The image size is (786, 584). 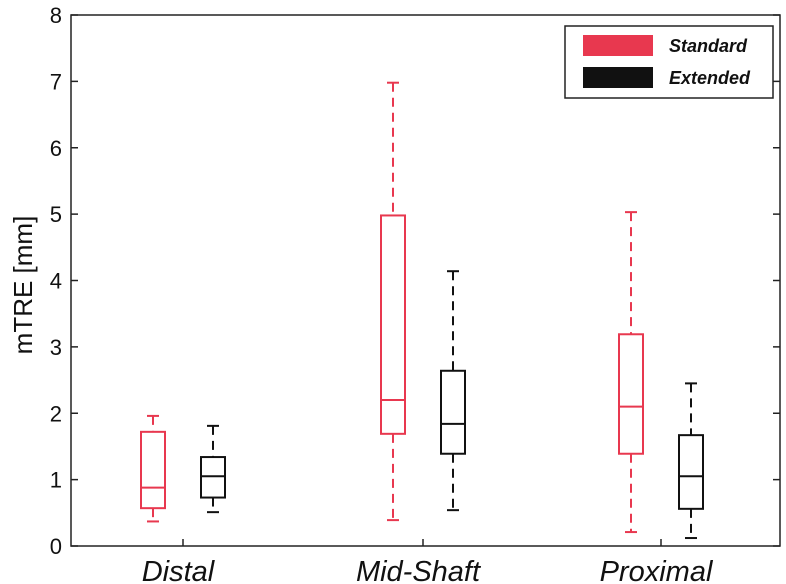 I want to click on legend-label-extended: Extended, so click(x=710, y=78).